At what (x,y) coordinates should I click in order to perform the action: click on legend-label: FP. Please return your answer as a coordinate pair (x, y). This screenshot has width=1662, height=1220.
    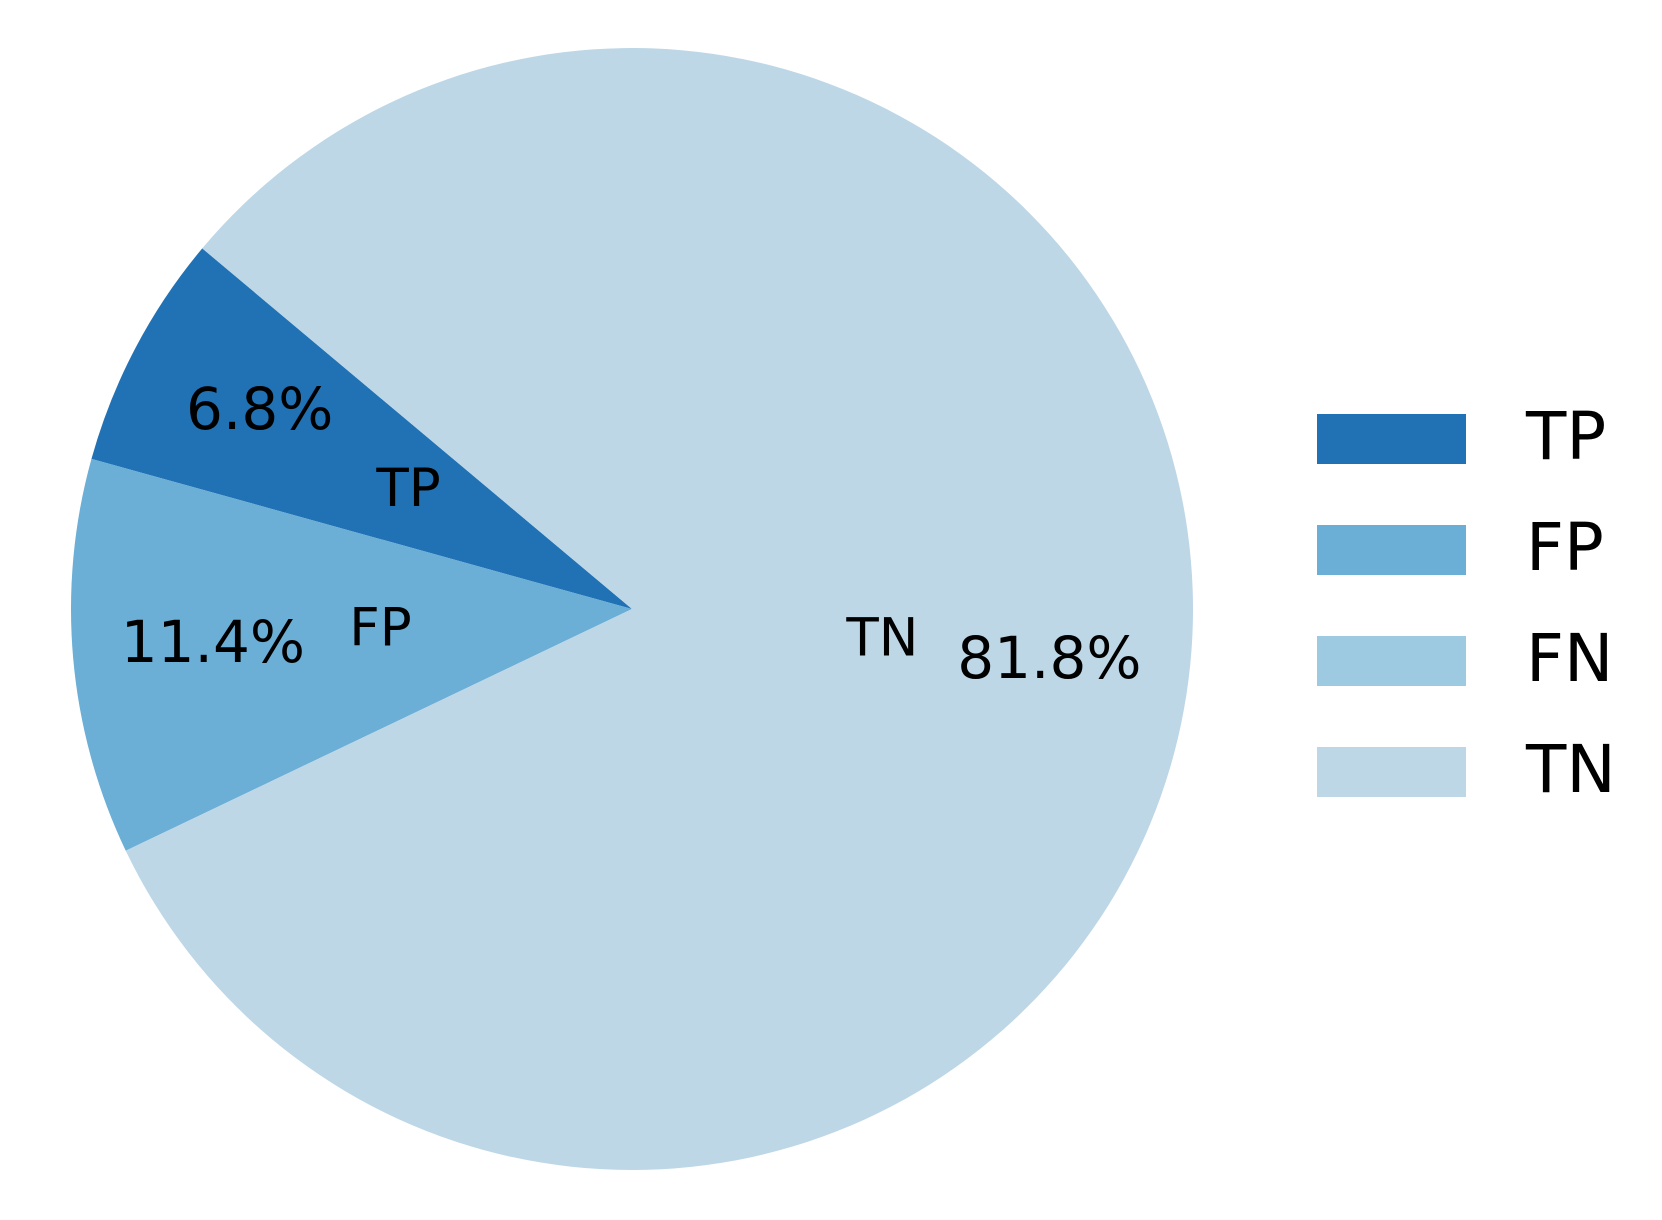
    Looking at the image, I should click on (1565, 547).